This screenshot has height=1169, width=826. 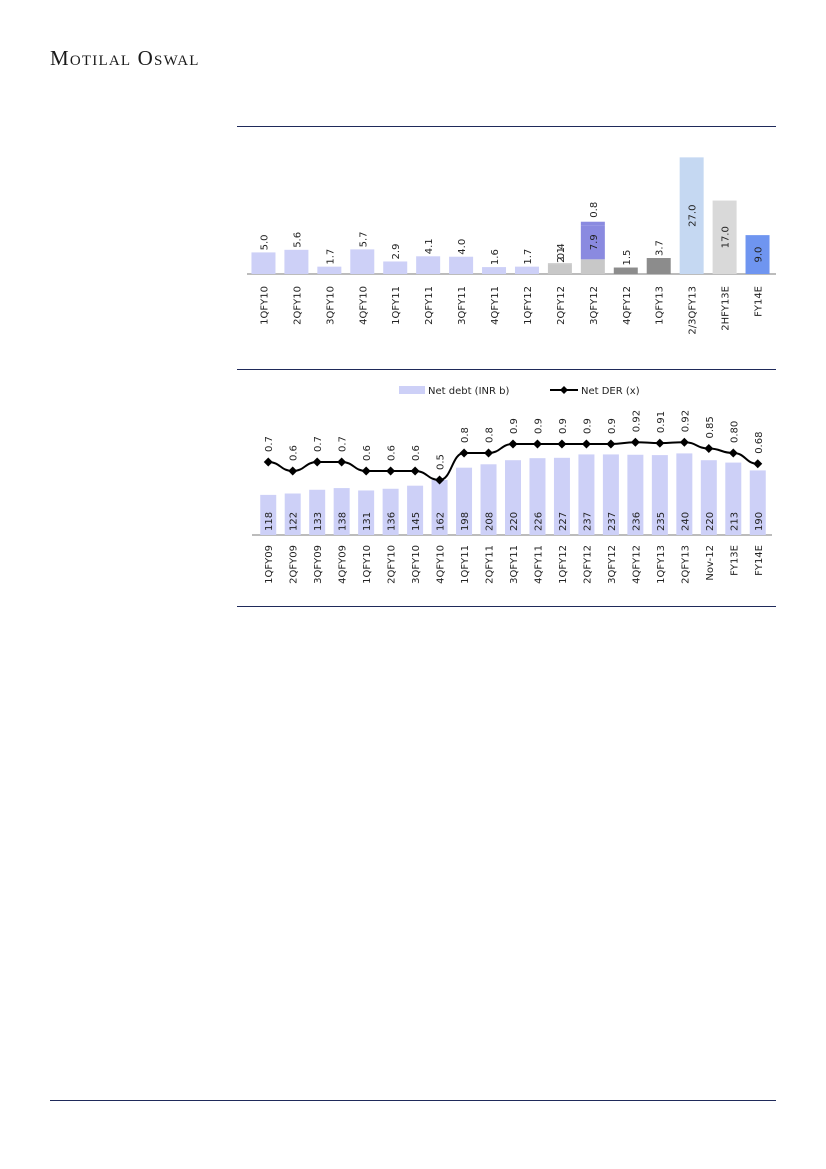 What do you see at coordinates (661, 564) in the screenshot?
I see `x-tick-label: 1QFY13` at bounding box center [661, 564].